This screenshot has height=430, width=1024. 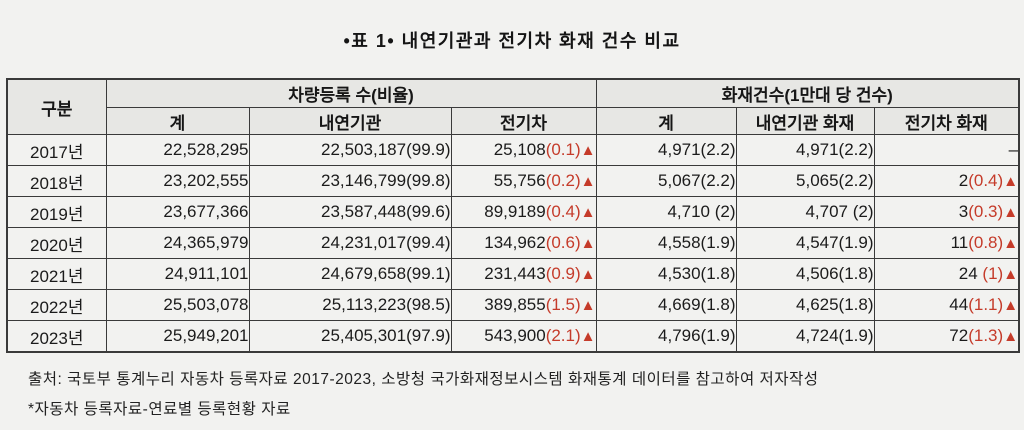 I want to click on reg-ev-cell: 231,443(0.9)▲, so click(x=523, y=274).